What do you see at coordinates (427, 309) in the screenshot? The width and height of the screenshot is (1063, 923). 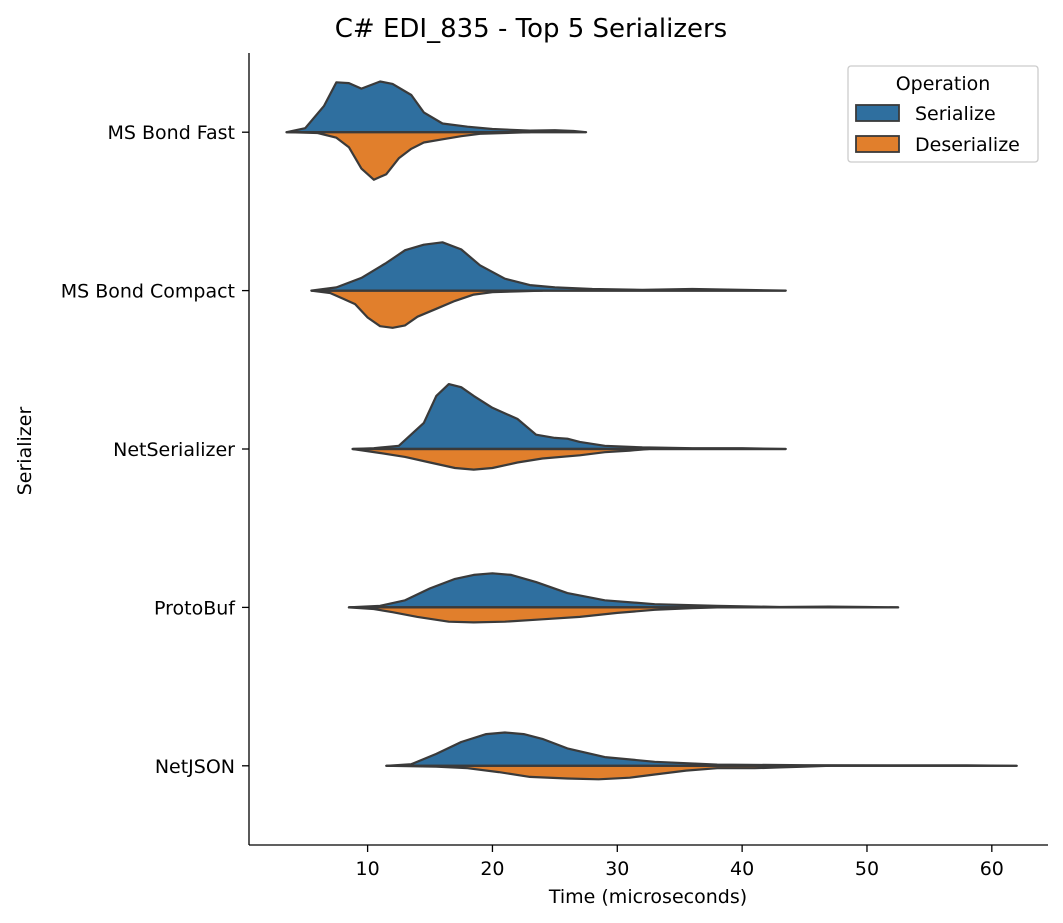 I see `violin-deserialize-ms-bond-compact` at bounding box center [427, 309].